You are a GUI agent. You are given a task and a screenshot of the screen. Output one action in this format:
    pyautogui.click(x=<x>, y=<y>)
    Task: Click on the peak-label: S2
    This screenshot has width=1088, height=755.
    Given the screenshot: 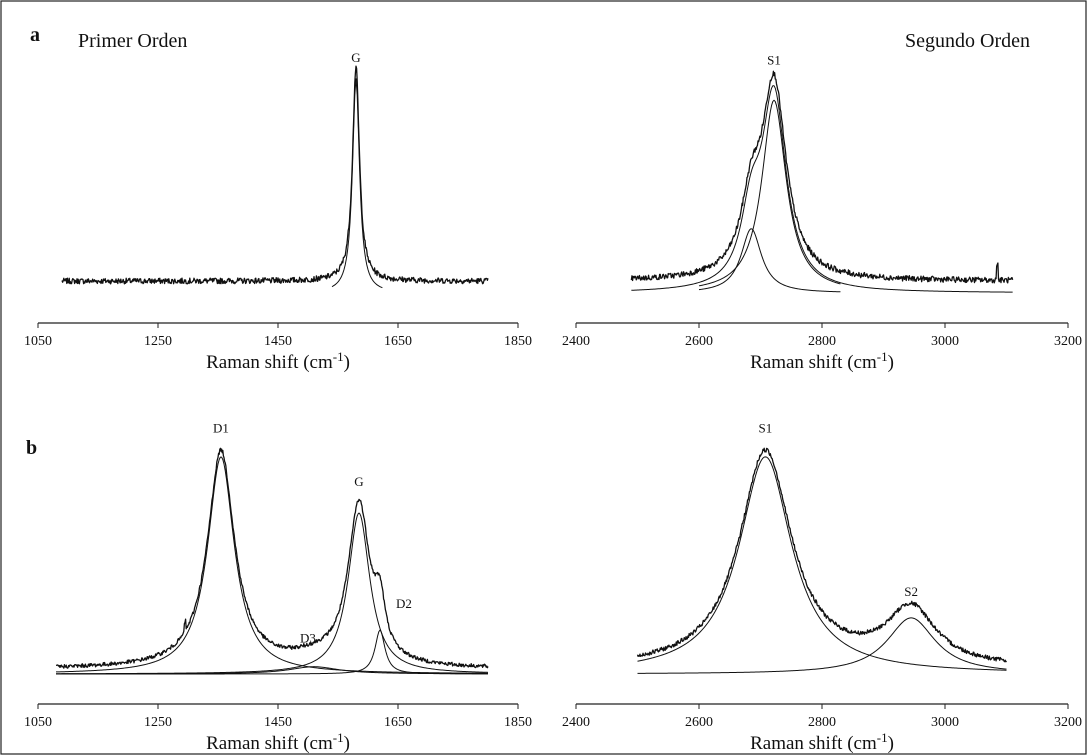 What is the action you would take?
    pyautogui.click(x=911, y=591)
    